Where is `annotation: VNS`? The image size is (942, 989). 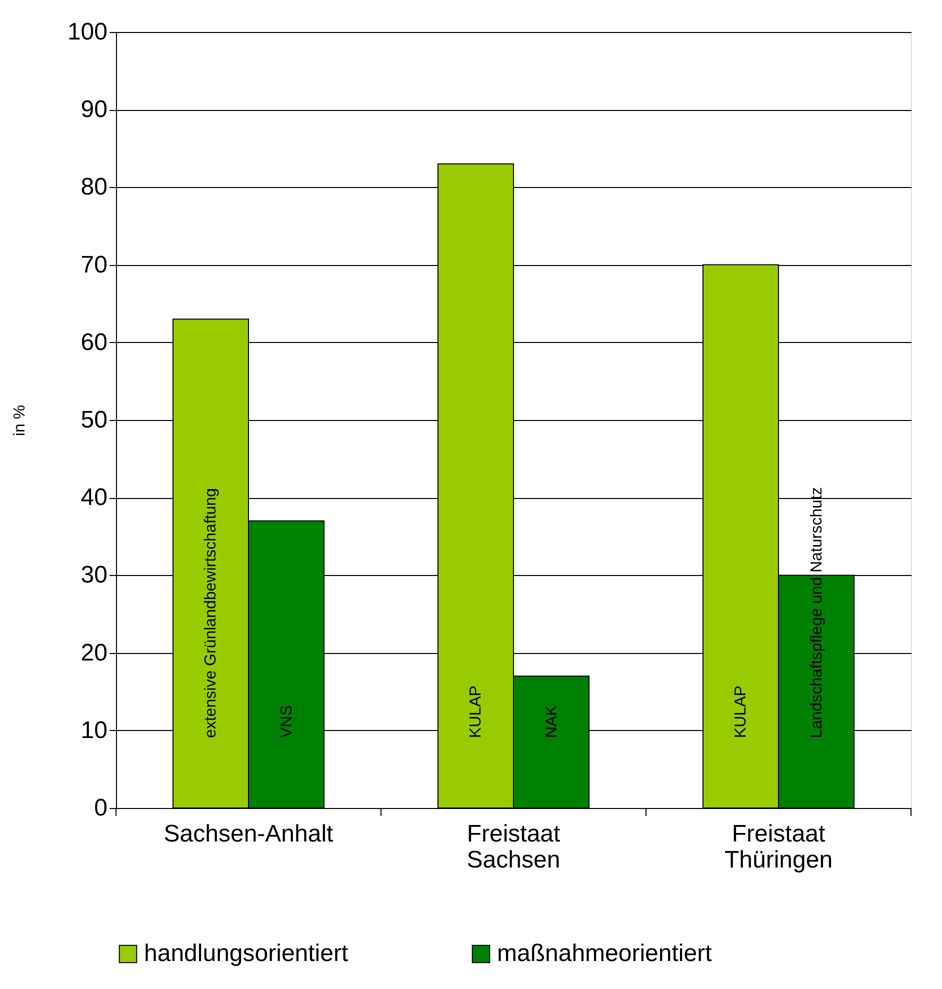
annotation: VNS is located at coordinates (287, 721).